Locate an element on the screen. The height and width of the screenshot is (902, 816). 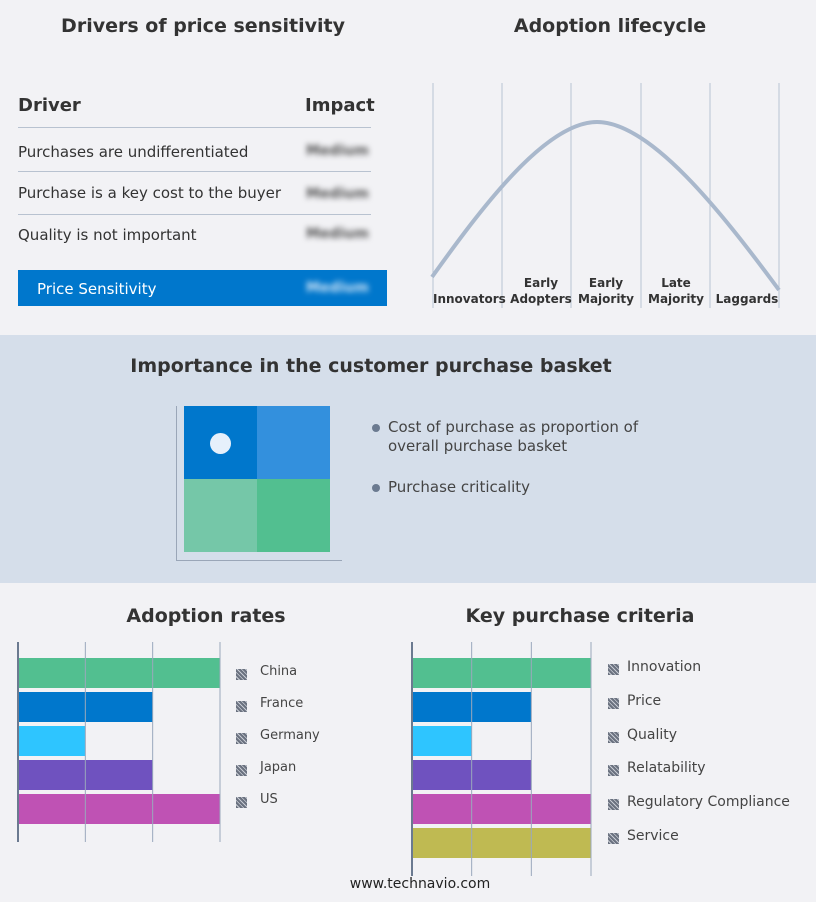
driver-row-label: Purchases are undifferentiated is located at coordinates (133, 152).